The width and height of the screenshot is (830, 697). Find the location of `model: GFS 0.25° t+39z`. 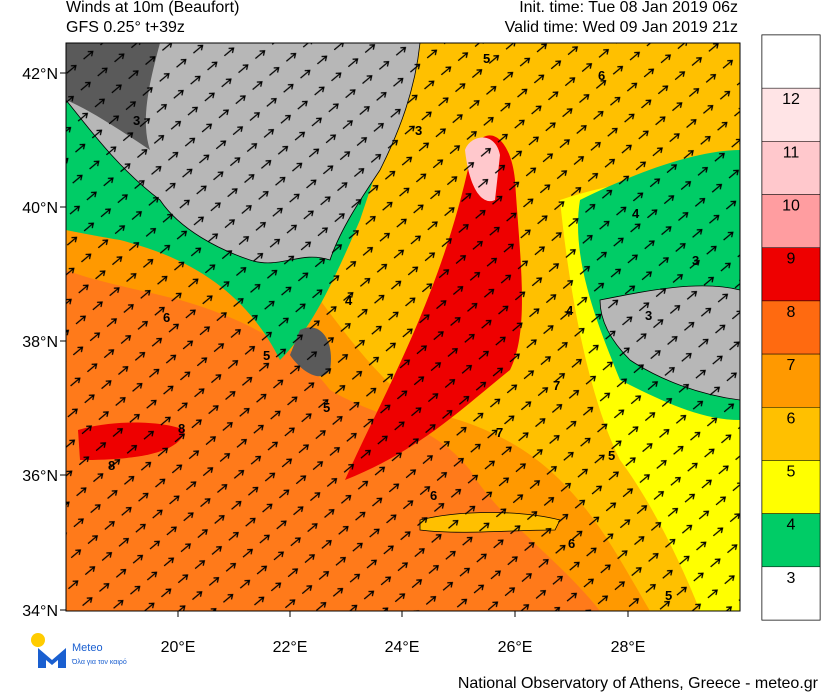

model: GFS 0.25° t+39z is located at coordinates (125, 27).